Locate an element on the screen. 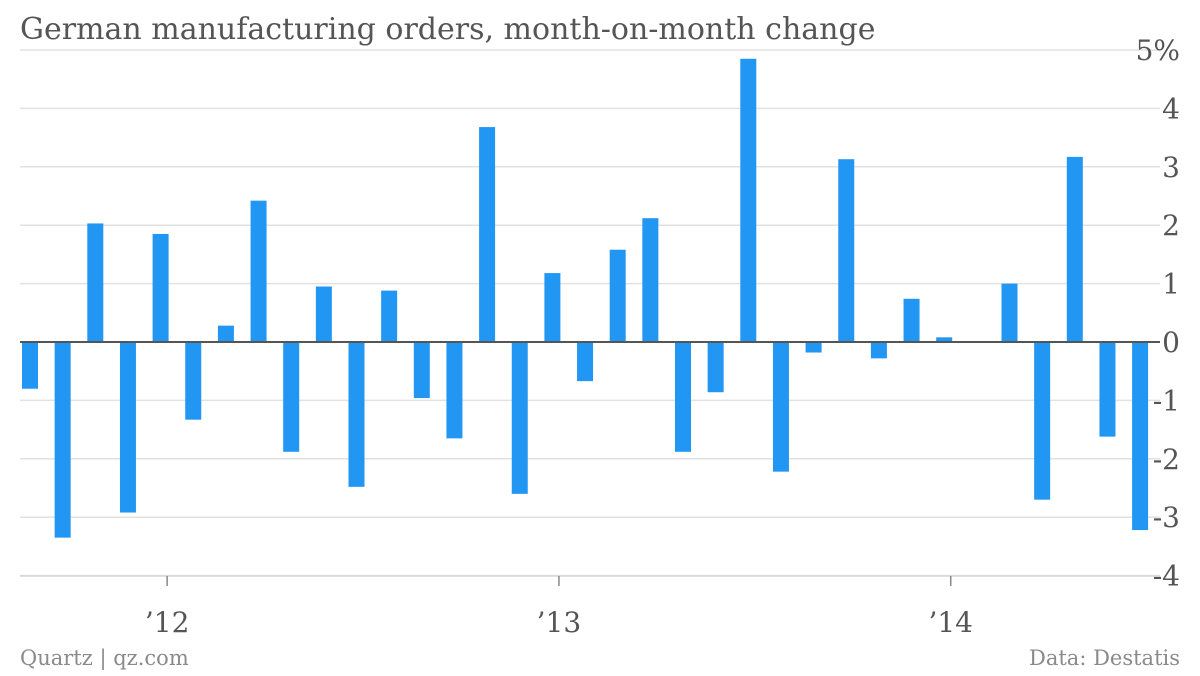  footer-credit: Quartz | qz.com is located at coordinates (104, 658).